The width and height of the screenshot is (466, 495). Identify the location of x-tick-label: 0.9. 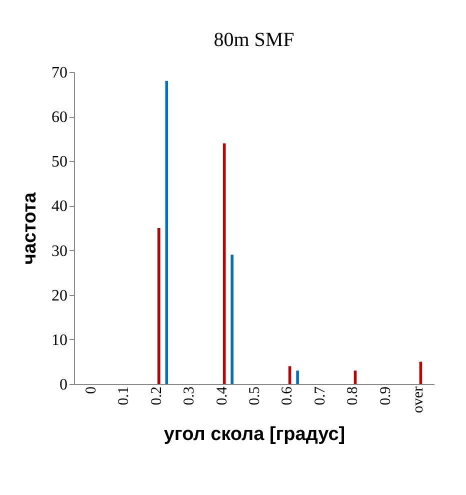
(386, 396).